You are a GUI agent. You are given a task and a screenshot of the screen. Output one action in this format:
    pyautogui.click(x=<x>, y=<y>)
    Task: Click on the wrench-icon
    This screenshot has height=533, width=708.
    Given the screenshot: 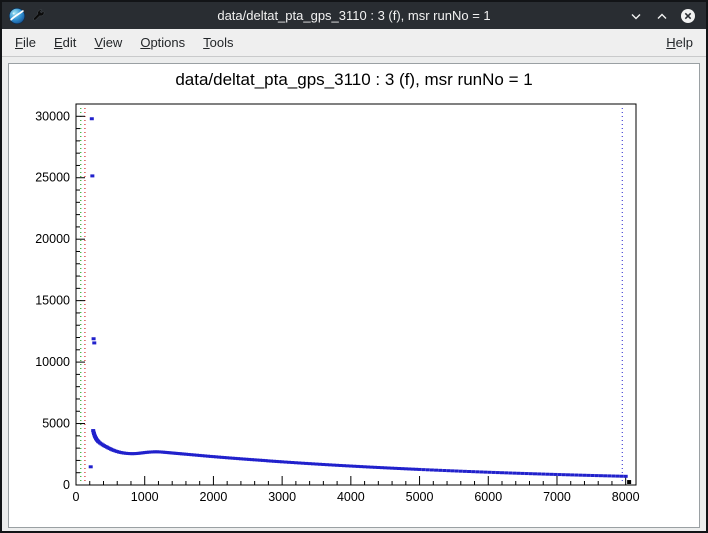 What is the action you would take?
    pyautogui.click(x=39, y=16)
    